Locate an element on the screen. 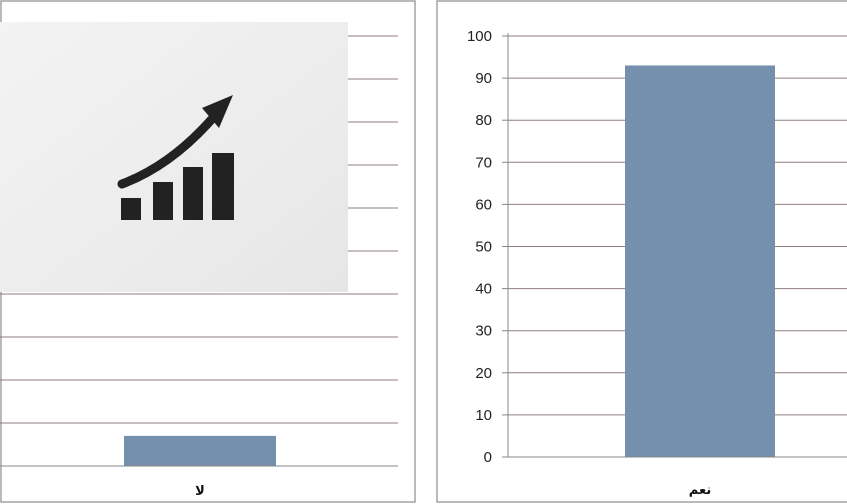  category-label: لا is located at coordinates (200, 491).